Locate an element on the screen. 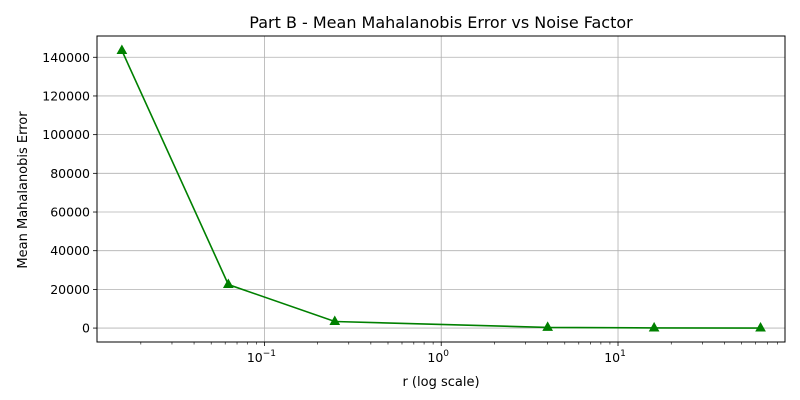 The image size is (800, 400). y-tick-label: 120000 is located at coordinates (66, 95).